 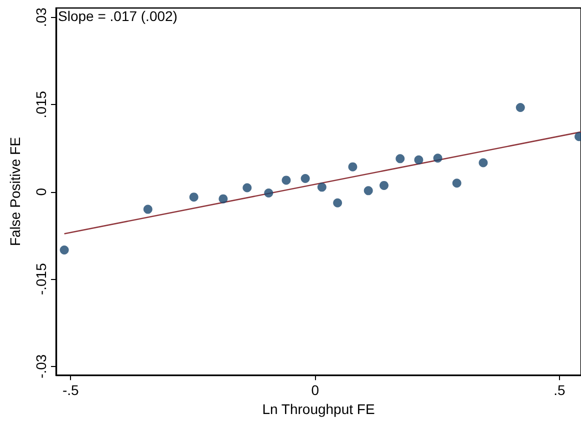 I want to click on y-tick-label: .015, so click(x=41, y=104).